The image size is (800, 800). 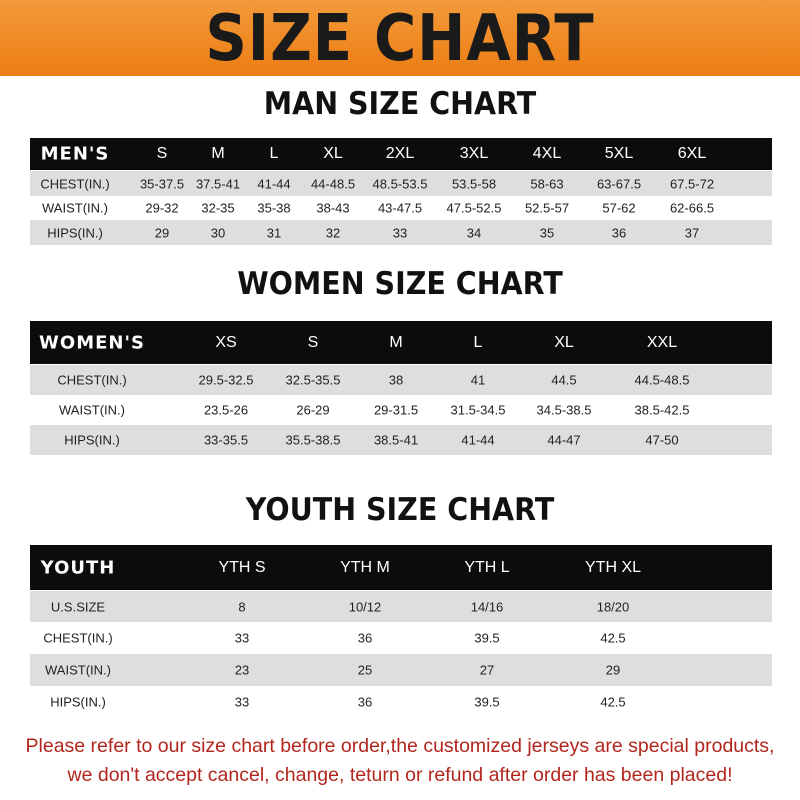 I want to click on measurement-cell: 18/20, so click(x=613, y=606).